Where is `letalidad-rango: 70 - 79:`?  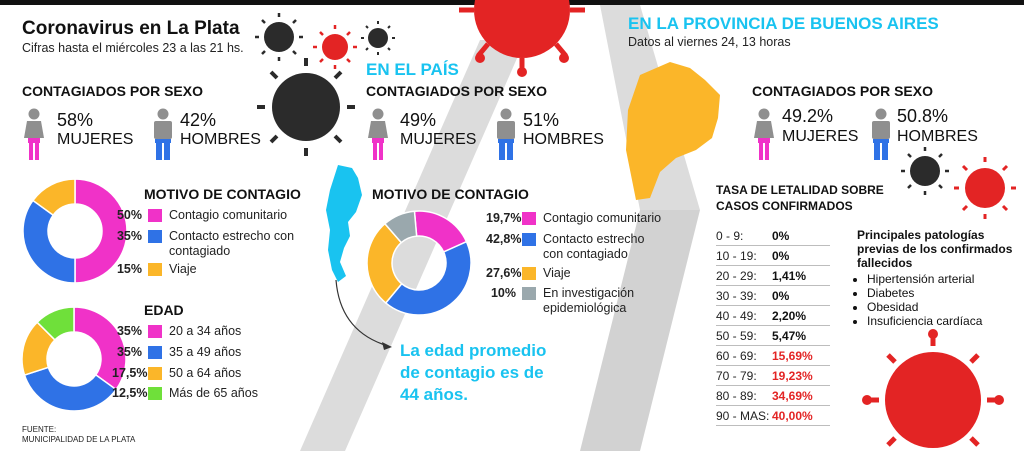 letalidad-rango: 70 - 79: is located at coordinates (744, 375).